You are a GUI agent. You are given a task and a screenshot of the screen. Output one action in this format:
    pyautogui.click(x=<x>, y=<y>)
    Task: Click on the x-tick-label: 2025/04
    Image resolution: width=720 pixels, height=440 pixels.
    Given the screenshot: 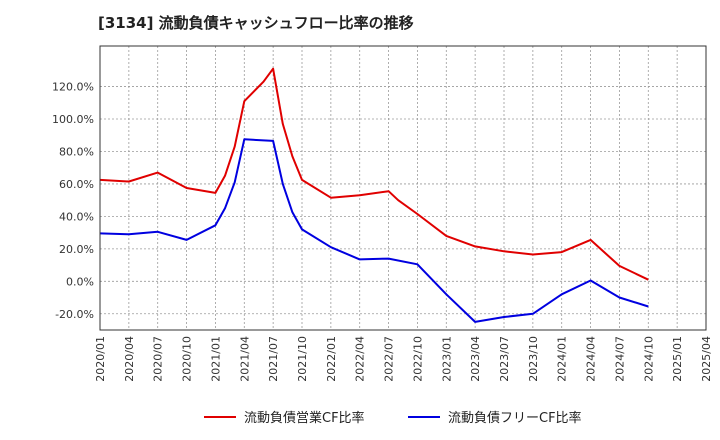 What is the action you would take?
    pyautogui.click(x=706, y=359)
    